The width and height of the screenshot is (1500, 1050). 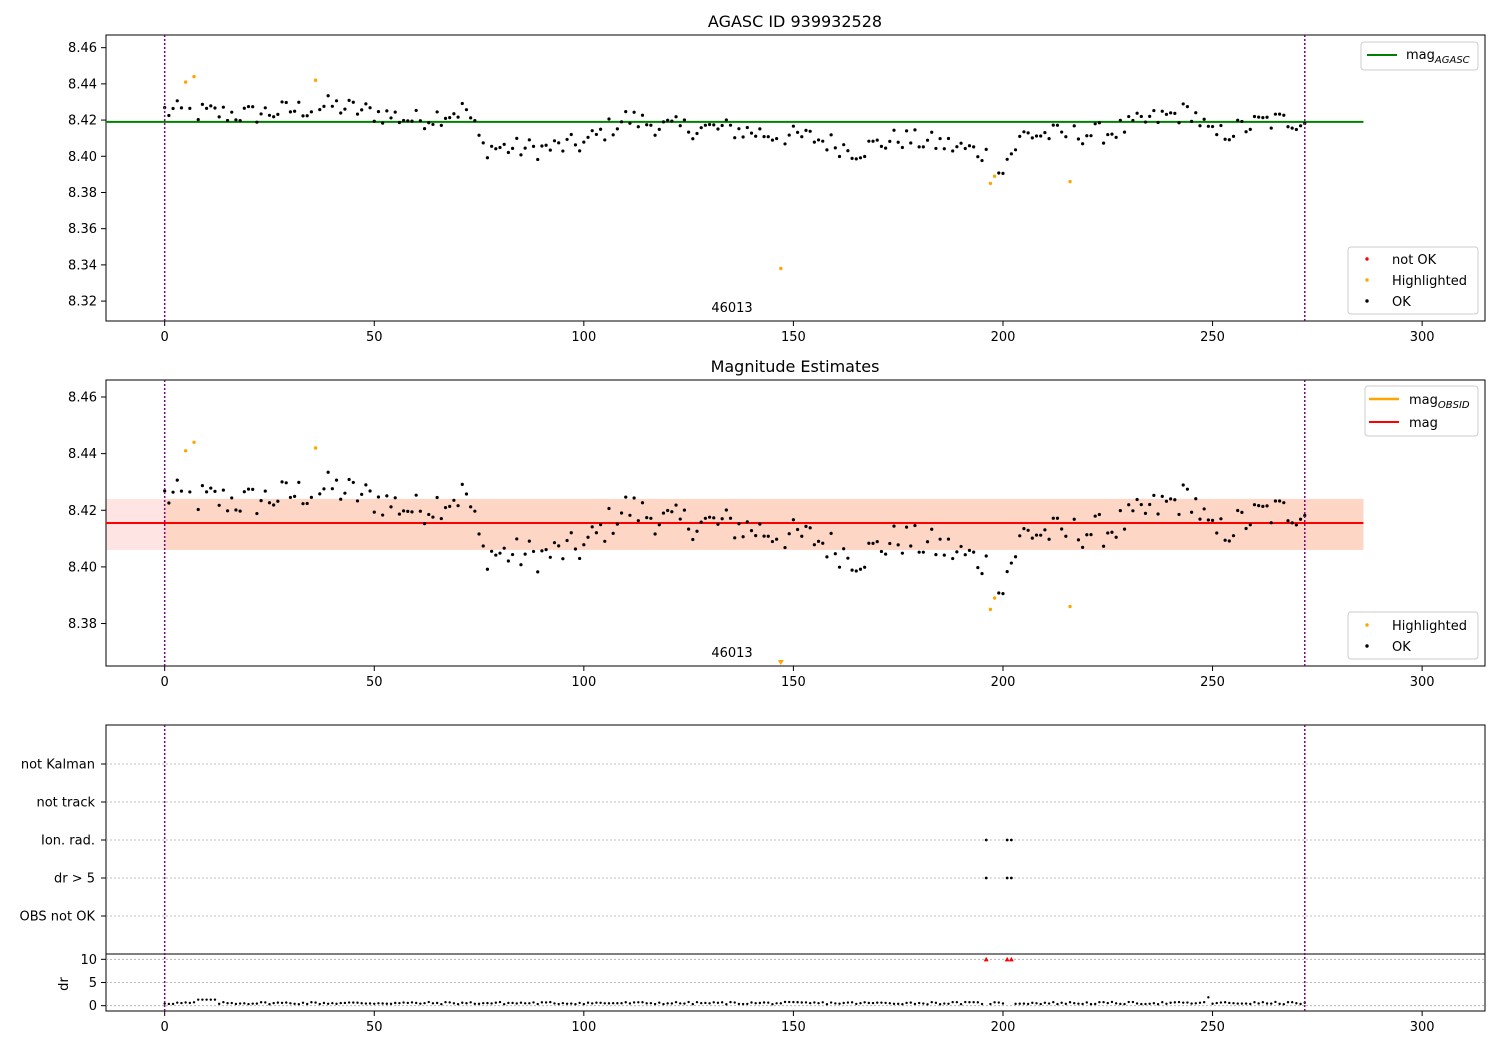 I want to click on x-tick-label: 150, so click(x=793, y=337).